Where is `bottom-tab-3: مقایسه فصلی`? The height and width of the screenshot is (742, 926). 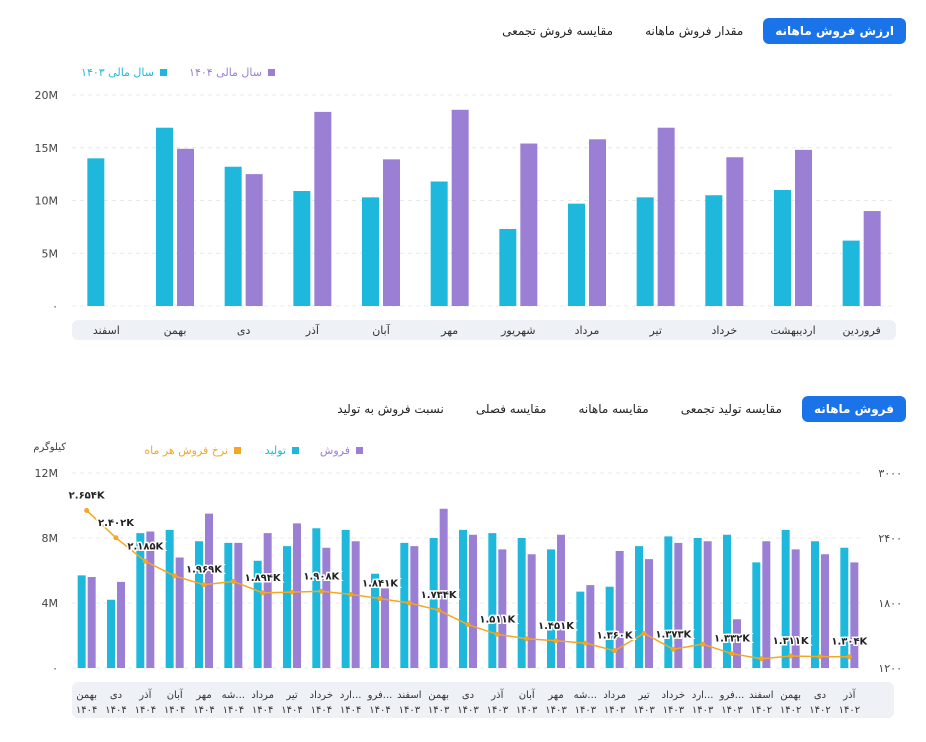
bottom-tab-3: مقایسه فصلی is located at coordinates (511, 409).